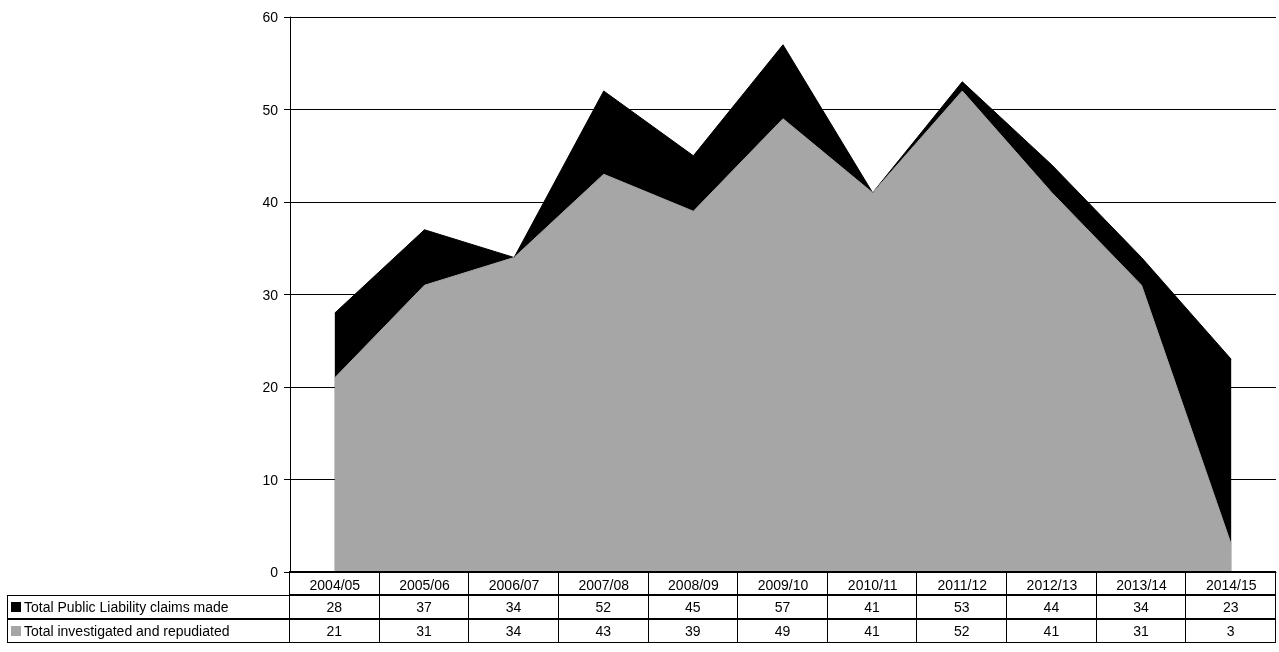 The image size is (1279, 652). Describe the element at coordinates (962, 607) in the screenshot. I see `data-label: 53` at that location.